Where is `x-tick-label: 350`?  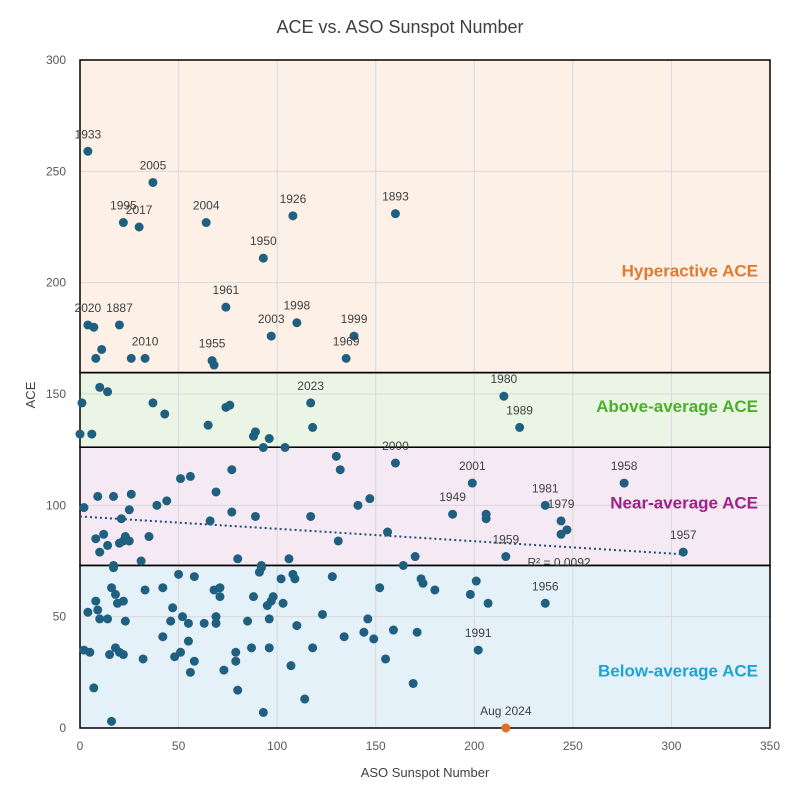 x-tick-label: 350 is located at coordinates (770, 746).